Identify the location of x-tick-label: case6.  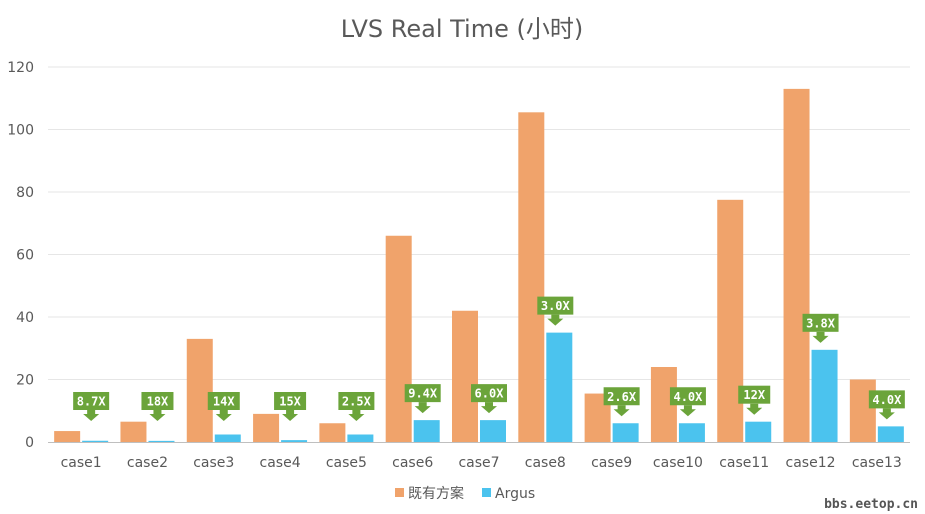
(412, 463).